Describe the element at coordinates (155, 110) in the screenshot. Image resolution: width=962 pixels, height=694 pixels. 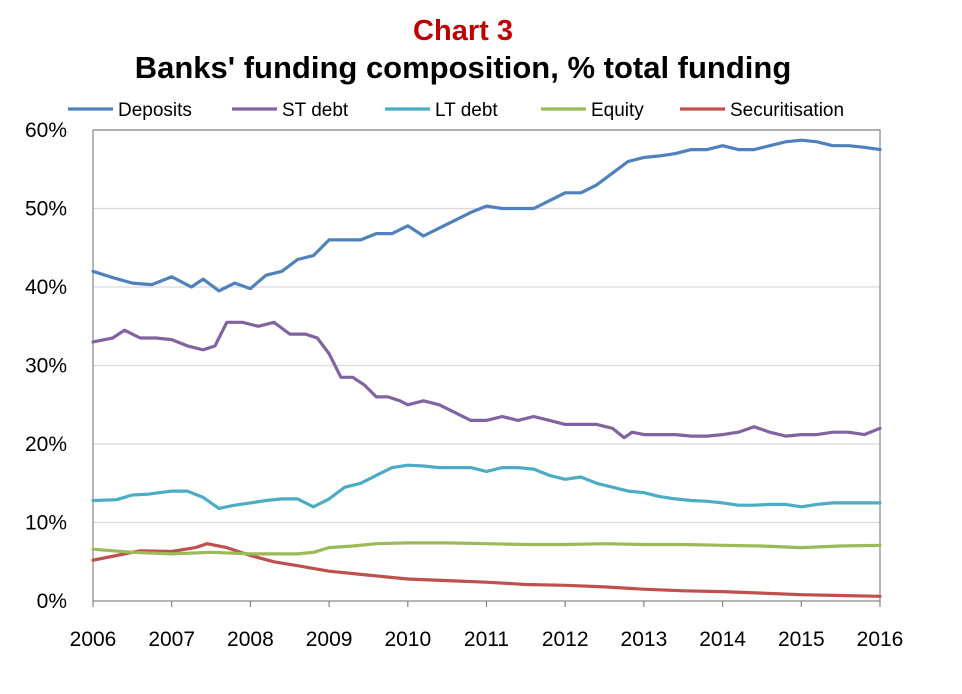
I see `legend-label-deposits: Deposits` at that location.